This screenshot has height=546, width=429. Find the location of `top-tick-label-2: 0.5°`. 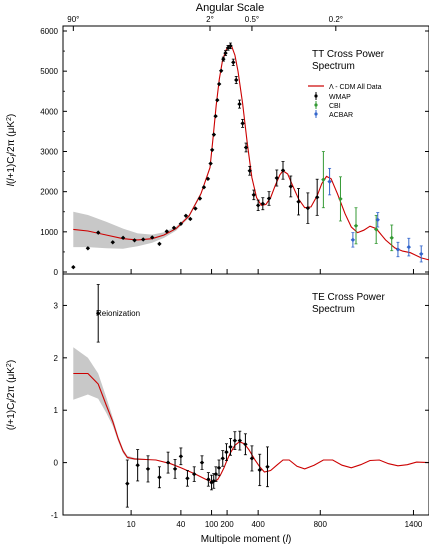

top-tick-label-2: 0.5° is located at coordinates (252, 19).